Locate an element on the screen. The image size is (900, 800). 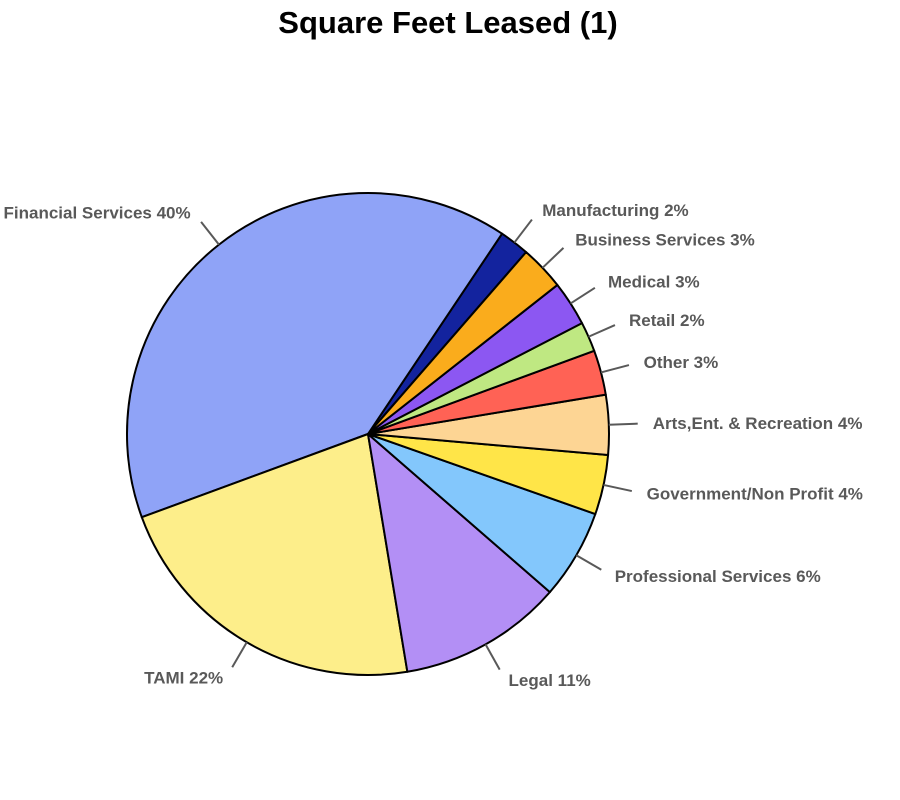
leader-line-other is located at coordinates (615, 369).